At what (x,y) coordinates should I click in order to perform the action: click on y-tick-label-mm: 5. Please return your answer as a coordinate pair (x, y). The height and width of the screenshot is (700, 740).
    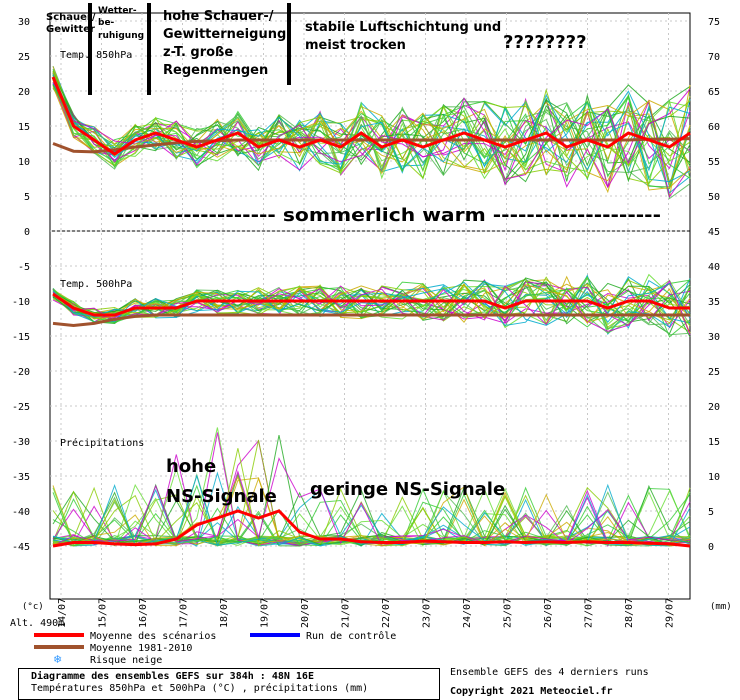
    Looking at the image, I should click on (711, 512).